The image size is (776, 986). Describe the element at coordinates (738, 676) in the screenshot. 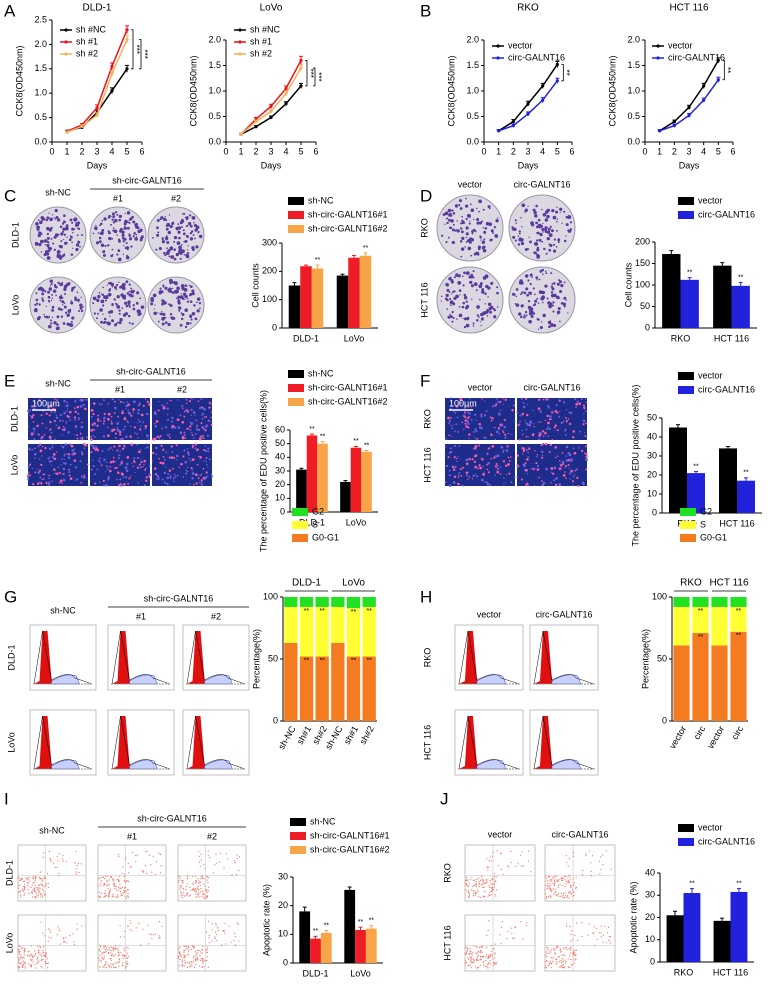

I see `bar-segment` at that location.